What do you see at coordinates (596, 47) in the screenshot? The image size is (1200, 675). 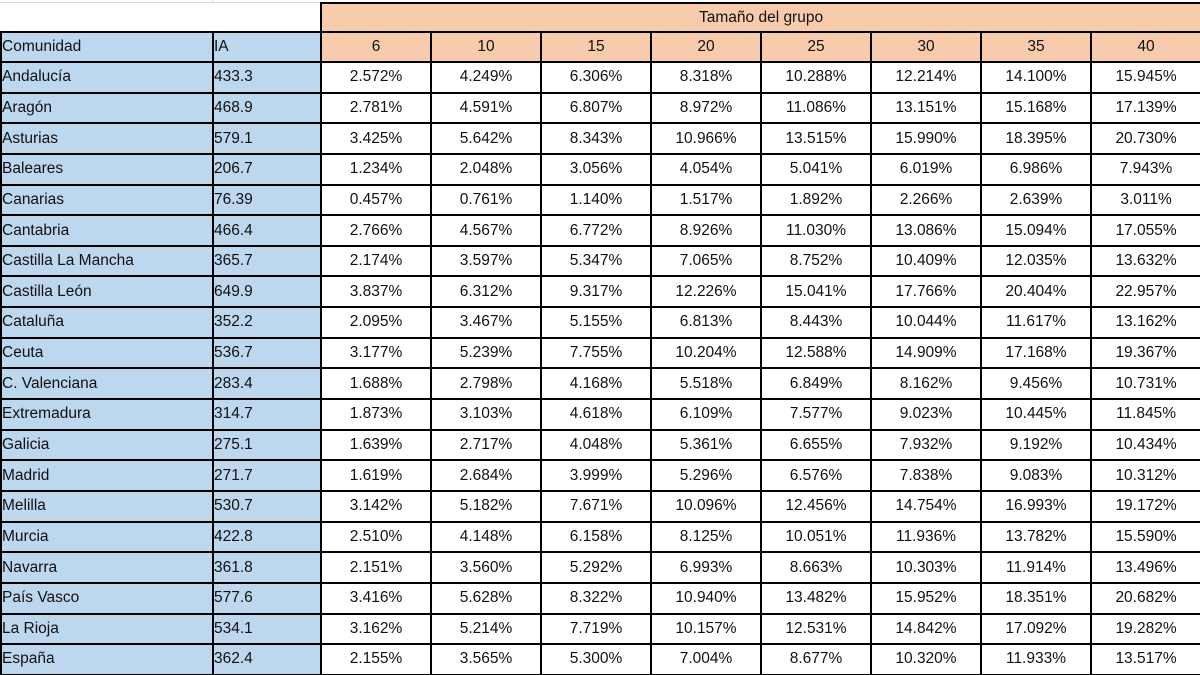 I see `col-header-size: 15` at bounding box center [596, 47].